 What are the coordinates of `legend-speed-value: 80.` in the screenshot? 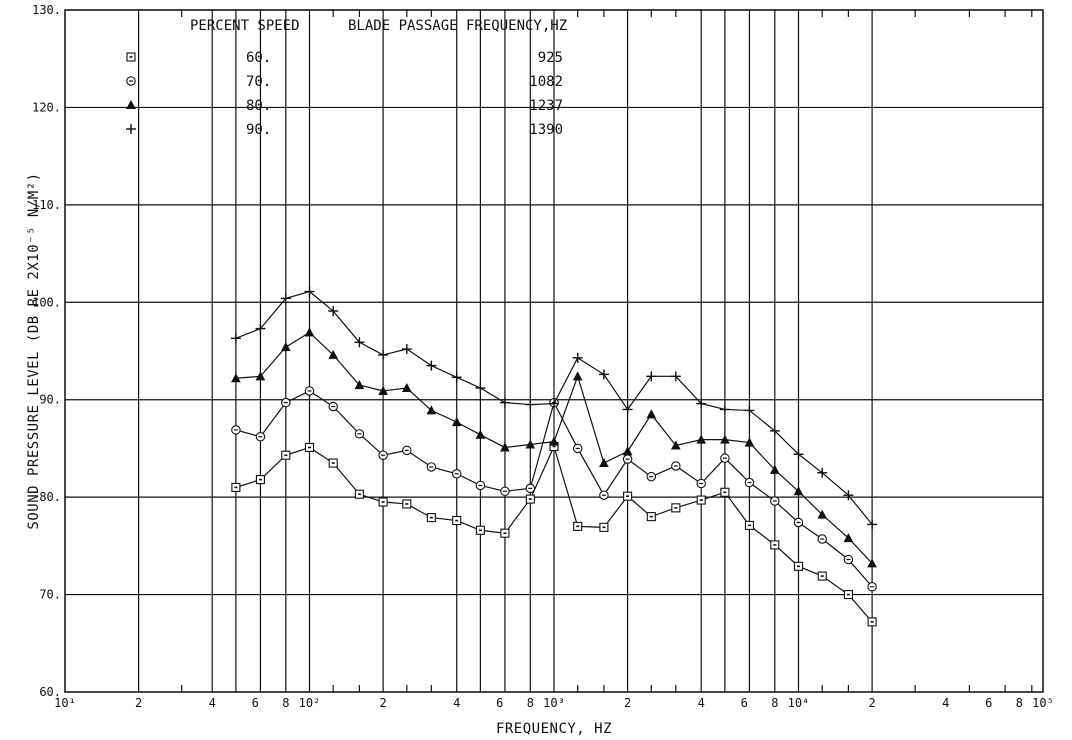 It's located at (258, 106).